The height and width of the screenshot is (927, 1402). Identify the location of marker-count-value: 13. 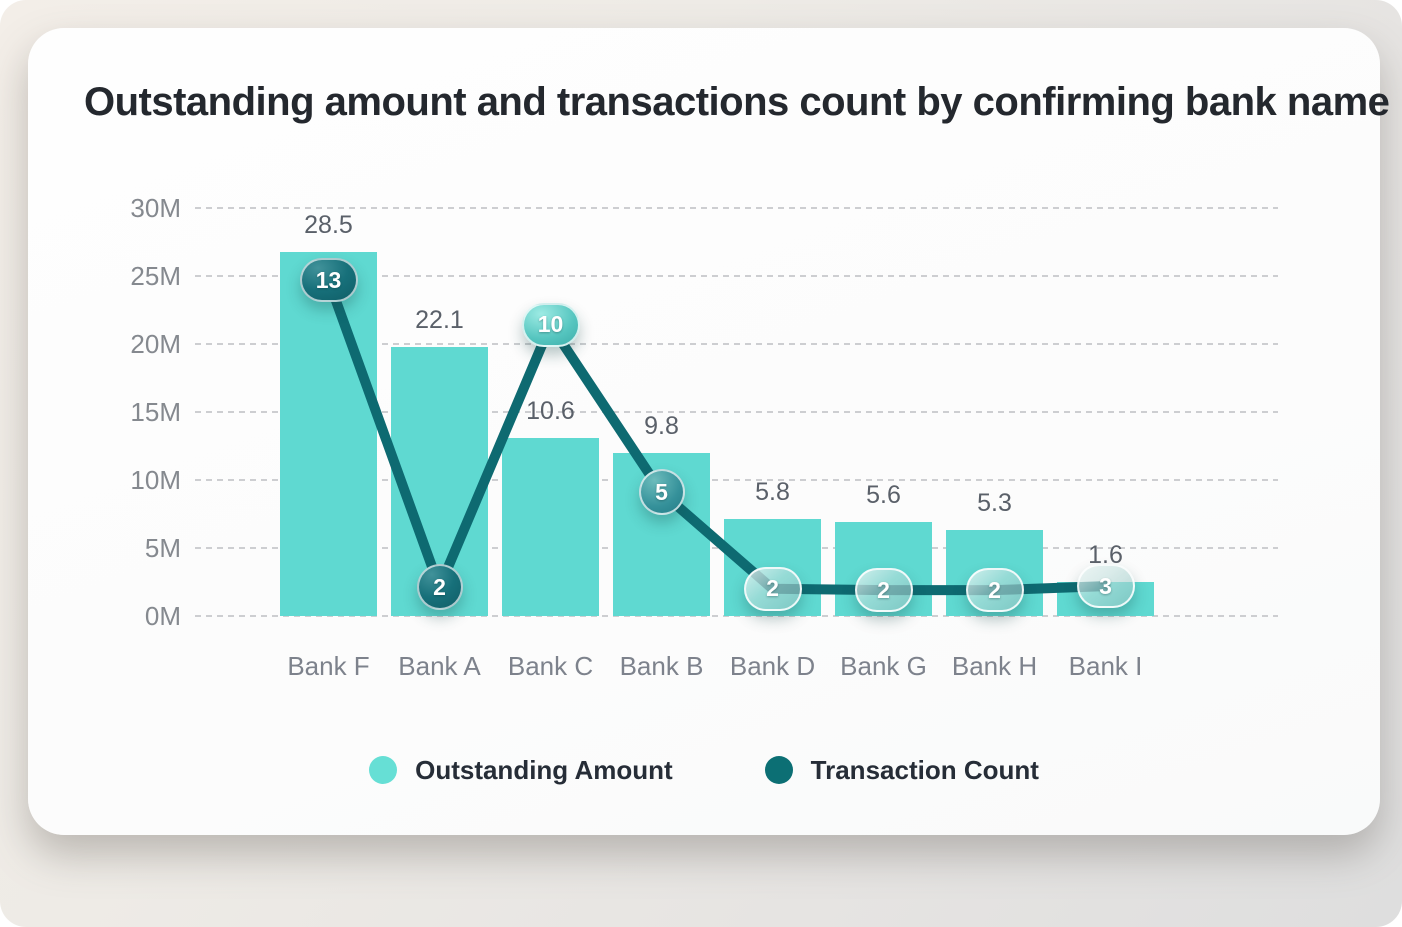
(328, 279).